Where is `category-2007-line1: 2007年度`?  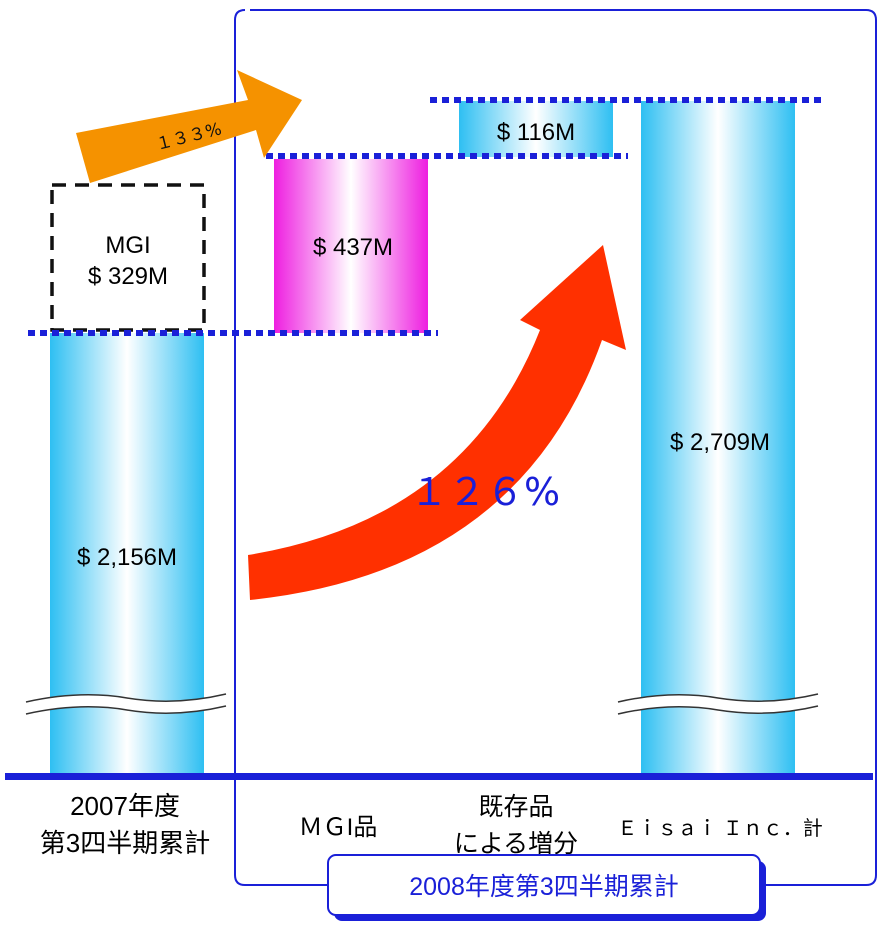
category-2007-line1: 2007年度 is located at coordinates (125, 806).